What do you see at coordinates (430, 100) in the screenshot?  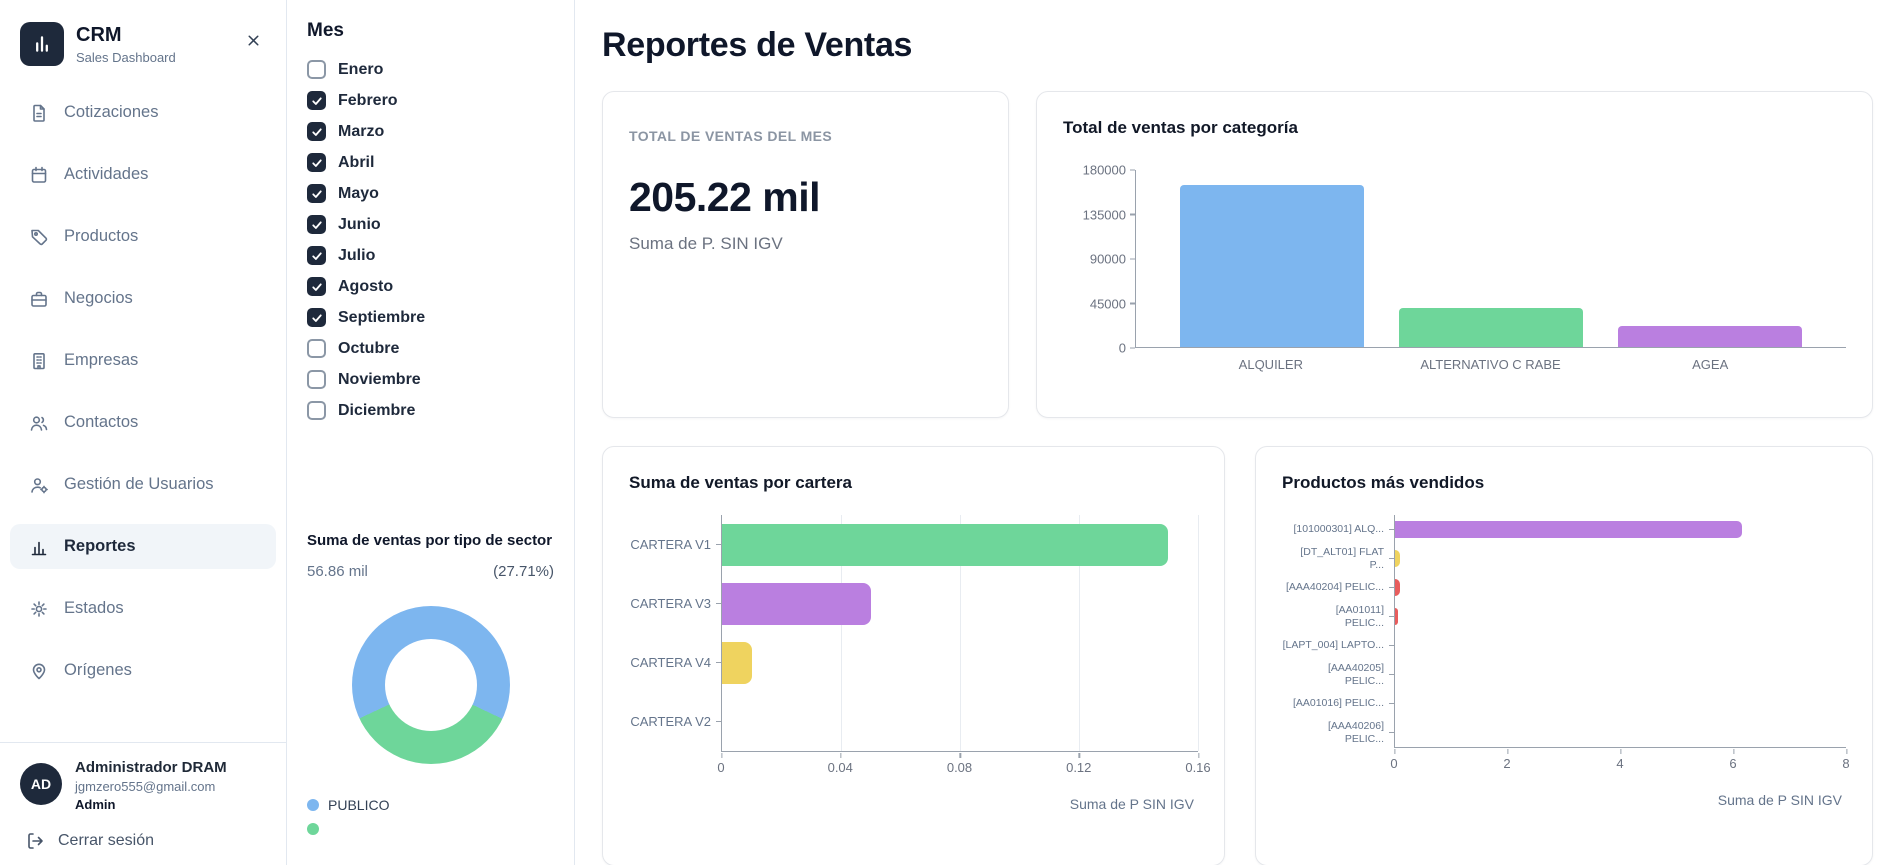 I see `month-checkbox-febrero: Febrero` at bounding box center [430, 100].